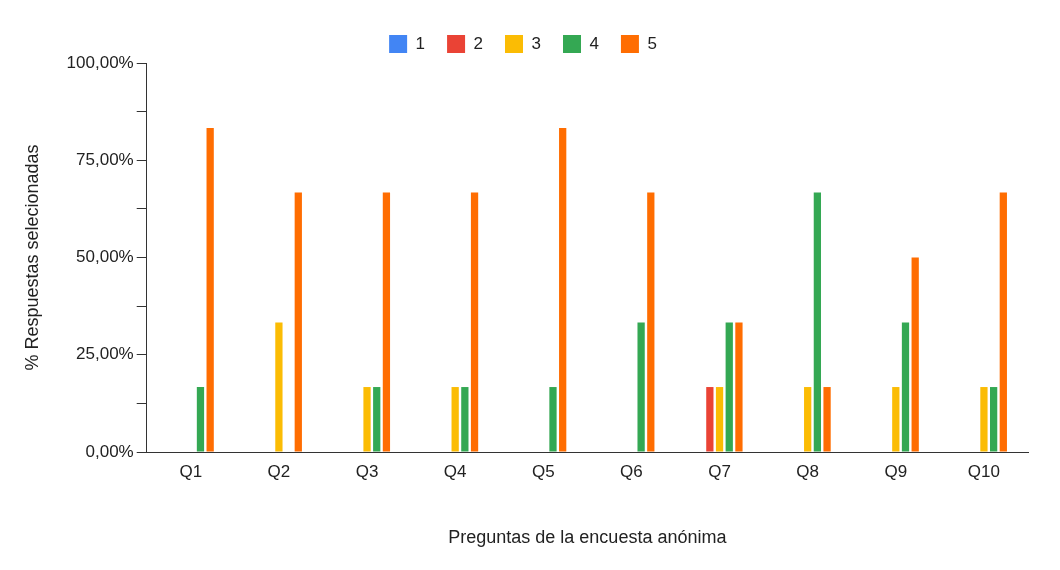 This screenshot has height=570, width=1060. What do you see at coordinates (367, 471) in the screenshot?
I see `x-tick-label: Q3` at bounding box center [367, 471].